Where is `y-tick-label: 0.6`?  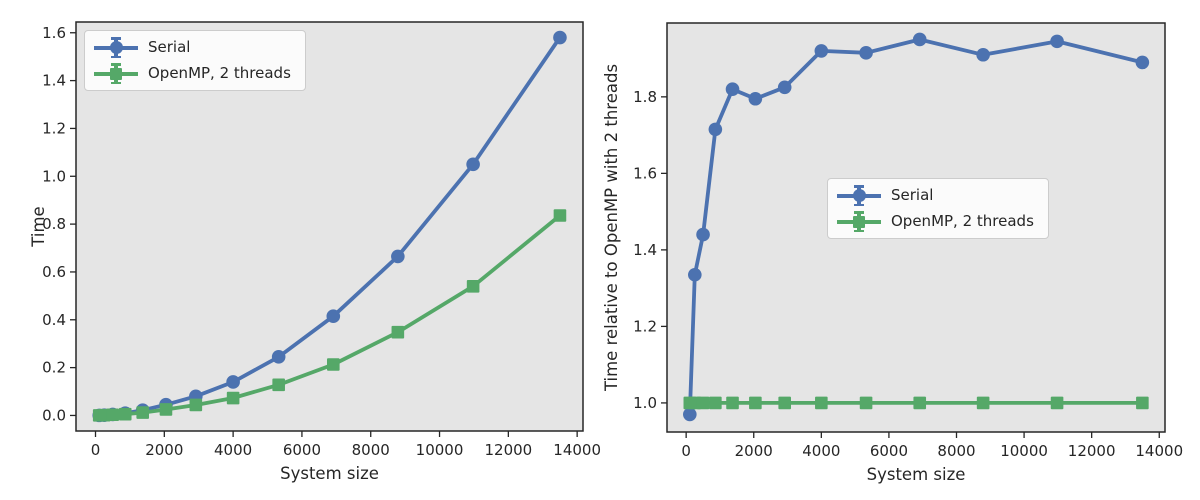 y-tick-label: 0.6 is located at coordinates (54, 272).